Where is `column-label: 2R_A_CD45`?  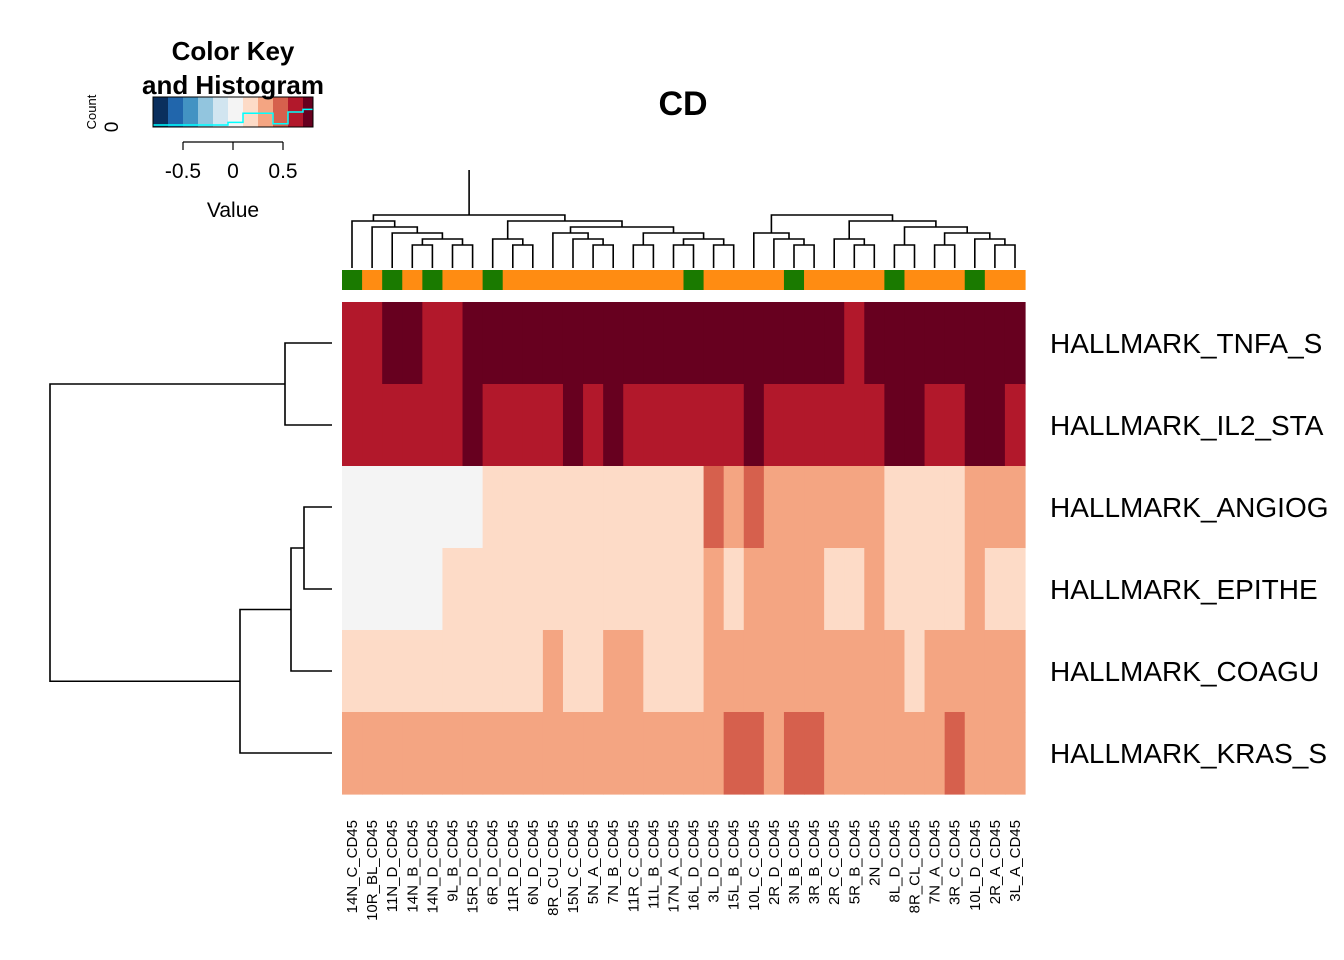
column-label: 2R_A_CD45 is located at coordinates (995, 862).